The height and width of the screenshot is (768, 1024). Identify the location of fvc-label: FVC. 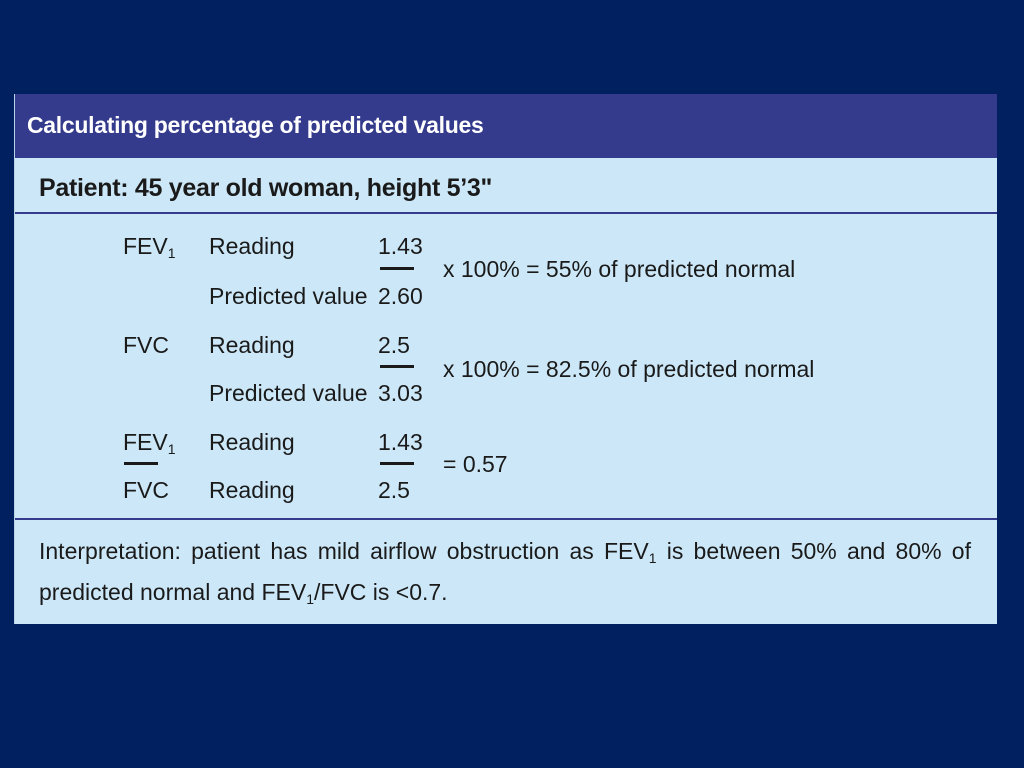
(146, 345).